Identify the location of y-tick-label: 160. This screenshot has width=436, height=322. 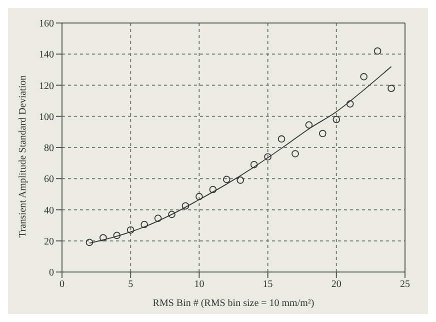
(46, 24).